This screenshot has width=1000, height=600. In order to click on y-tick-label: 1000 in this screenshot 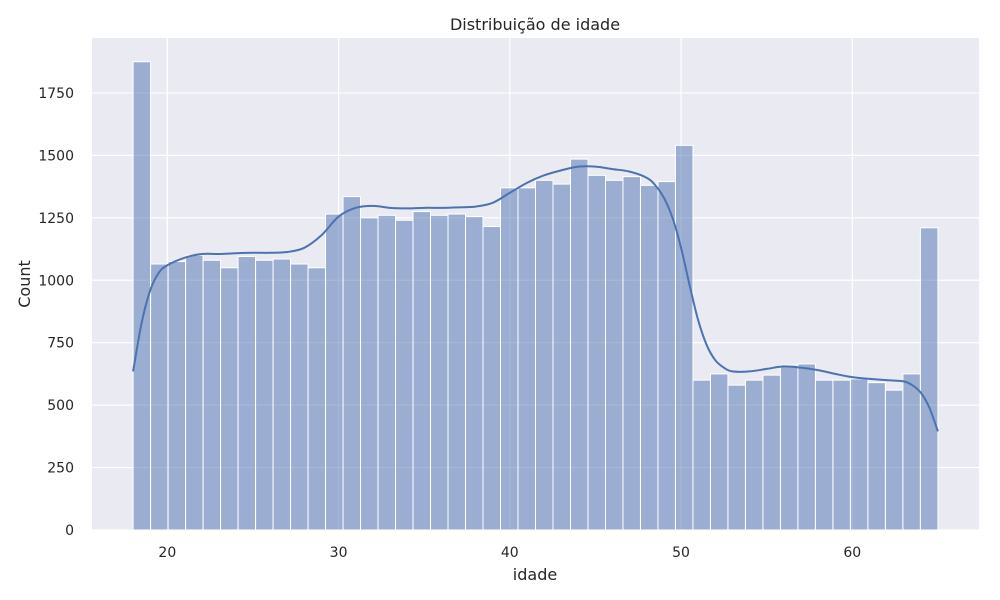, I will do `click(56, 281)`.